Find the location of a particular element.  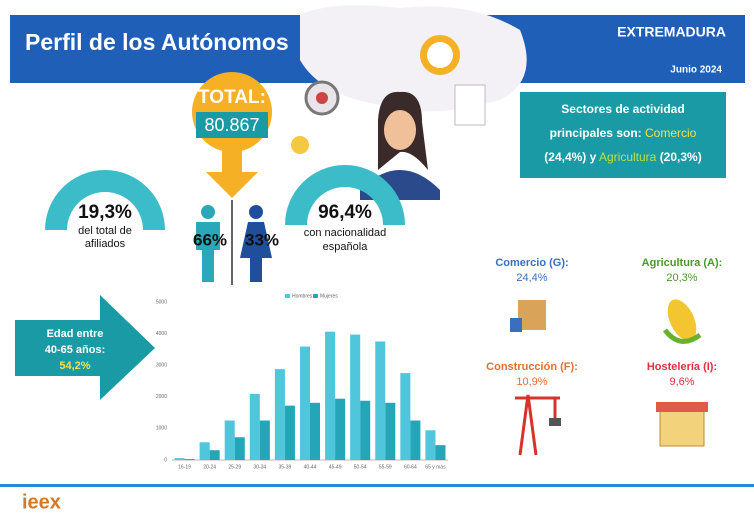

woman-icon-head is located at coordinates (256, 212).